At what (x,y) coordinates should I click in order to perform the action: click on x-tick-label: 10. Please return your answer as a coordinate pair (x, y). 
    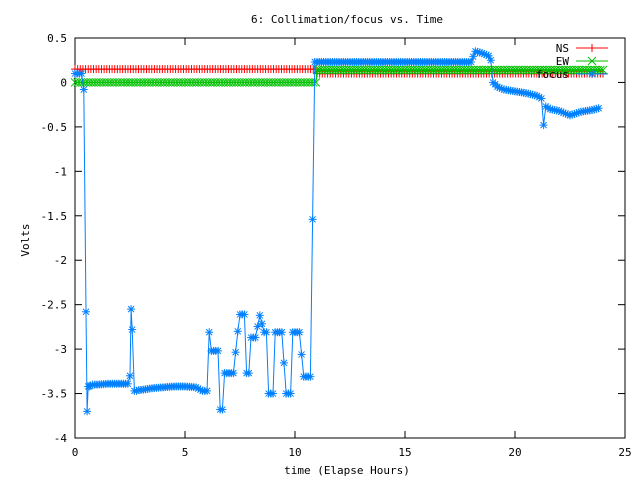
    Looking at the image, I should click on (294, 452).